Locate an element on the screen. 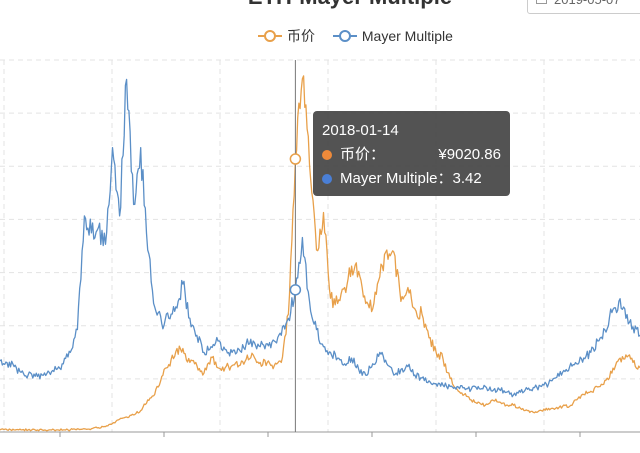 The image size is (640, 453). tooltip-row-price: 币价： ¥9020.86 is located at coordinates (411, 155).